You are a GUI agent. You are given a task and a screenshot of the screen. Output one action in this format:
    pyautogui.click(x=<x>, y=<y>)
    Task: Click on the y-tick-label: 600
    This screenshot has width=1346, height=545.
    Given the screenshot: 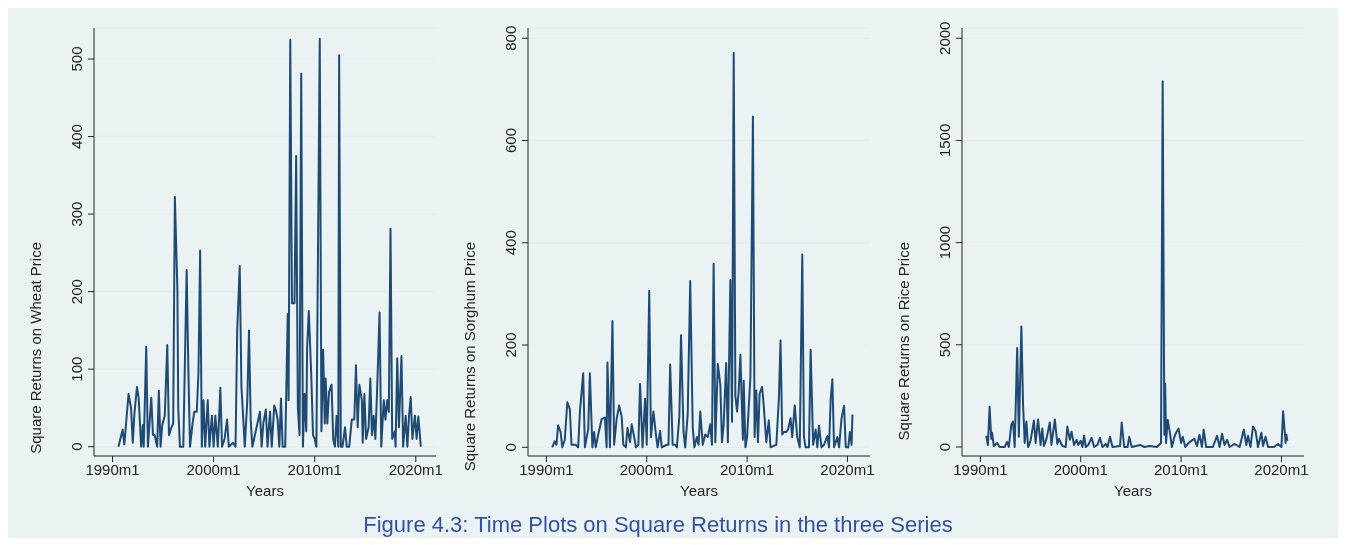 What is the action you would take?
    pyautogui.click(x=510, y=140)
    